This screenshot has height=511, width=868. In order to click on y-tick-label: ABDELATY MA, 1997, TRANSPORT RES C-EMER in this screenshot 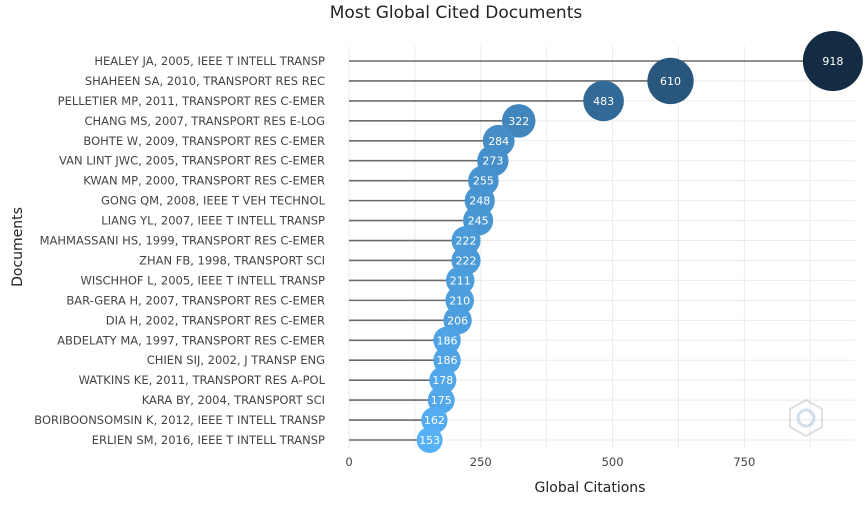, I will do `click(191, 340)`.